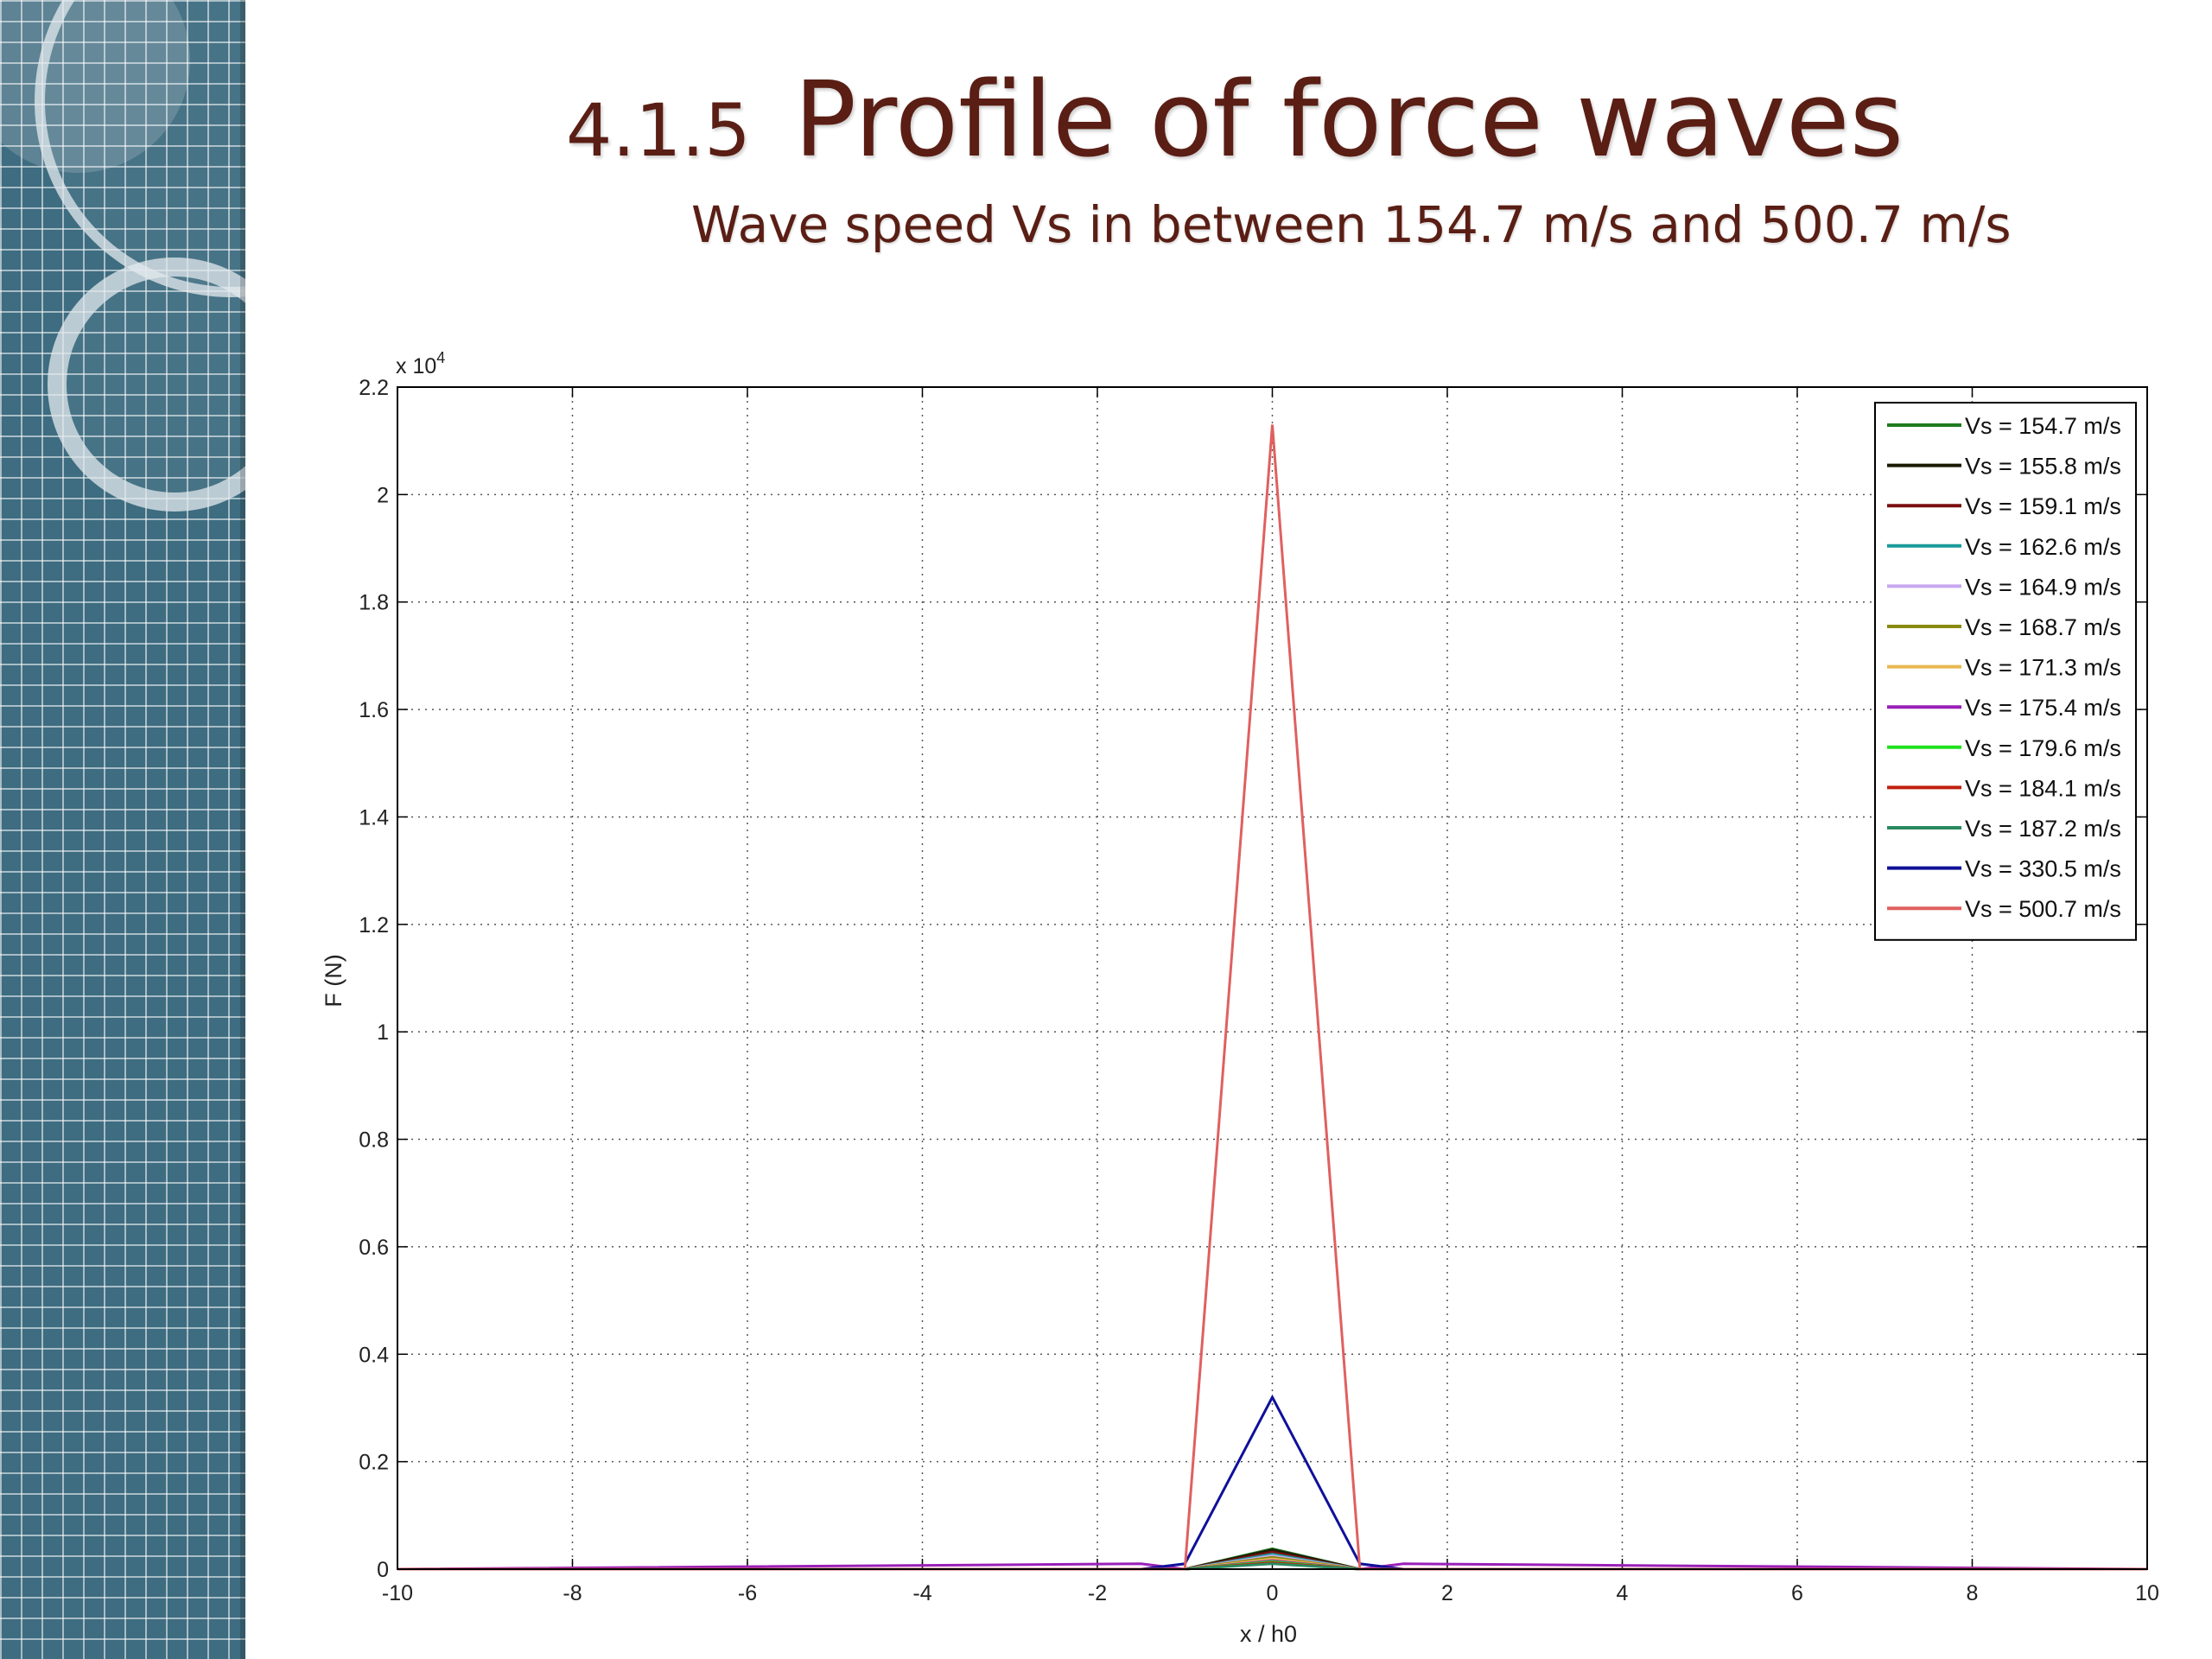 This screenshot has height=1659, width=2212. What do you see at coordinates (2043, 506) in the screenshot?
I see `legend-entry-label: Vs = 159.1 m/s` at bounding box center [2043, 506].